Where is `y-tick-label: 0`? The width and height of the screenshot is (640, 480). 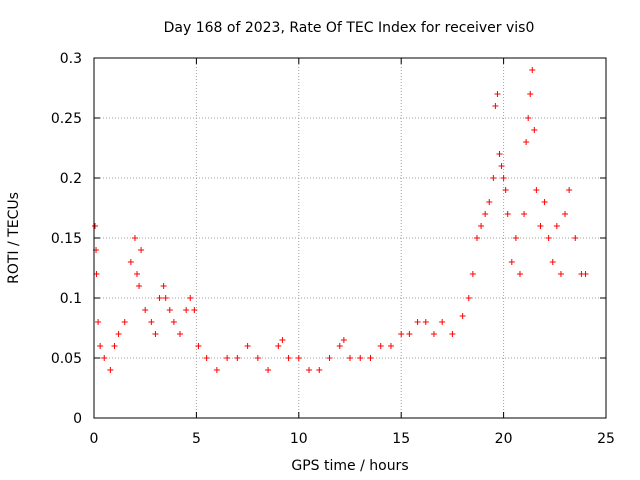
y-tick-label: 0 is located at coordinates (77, 419).